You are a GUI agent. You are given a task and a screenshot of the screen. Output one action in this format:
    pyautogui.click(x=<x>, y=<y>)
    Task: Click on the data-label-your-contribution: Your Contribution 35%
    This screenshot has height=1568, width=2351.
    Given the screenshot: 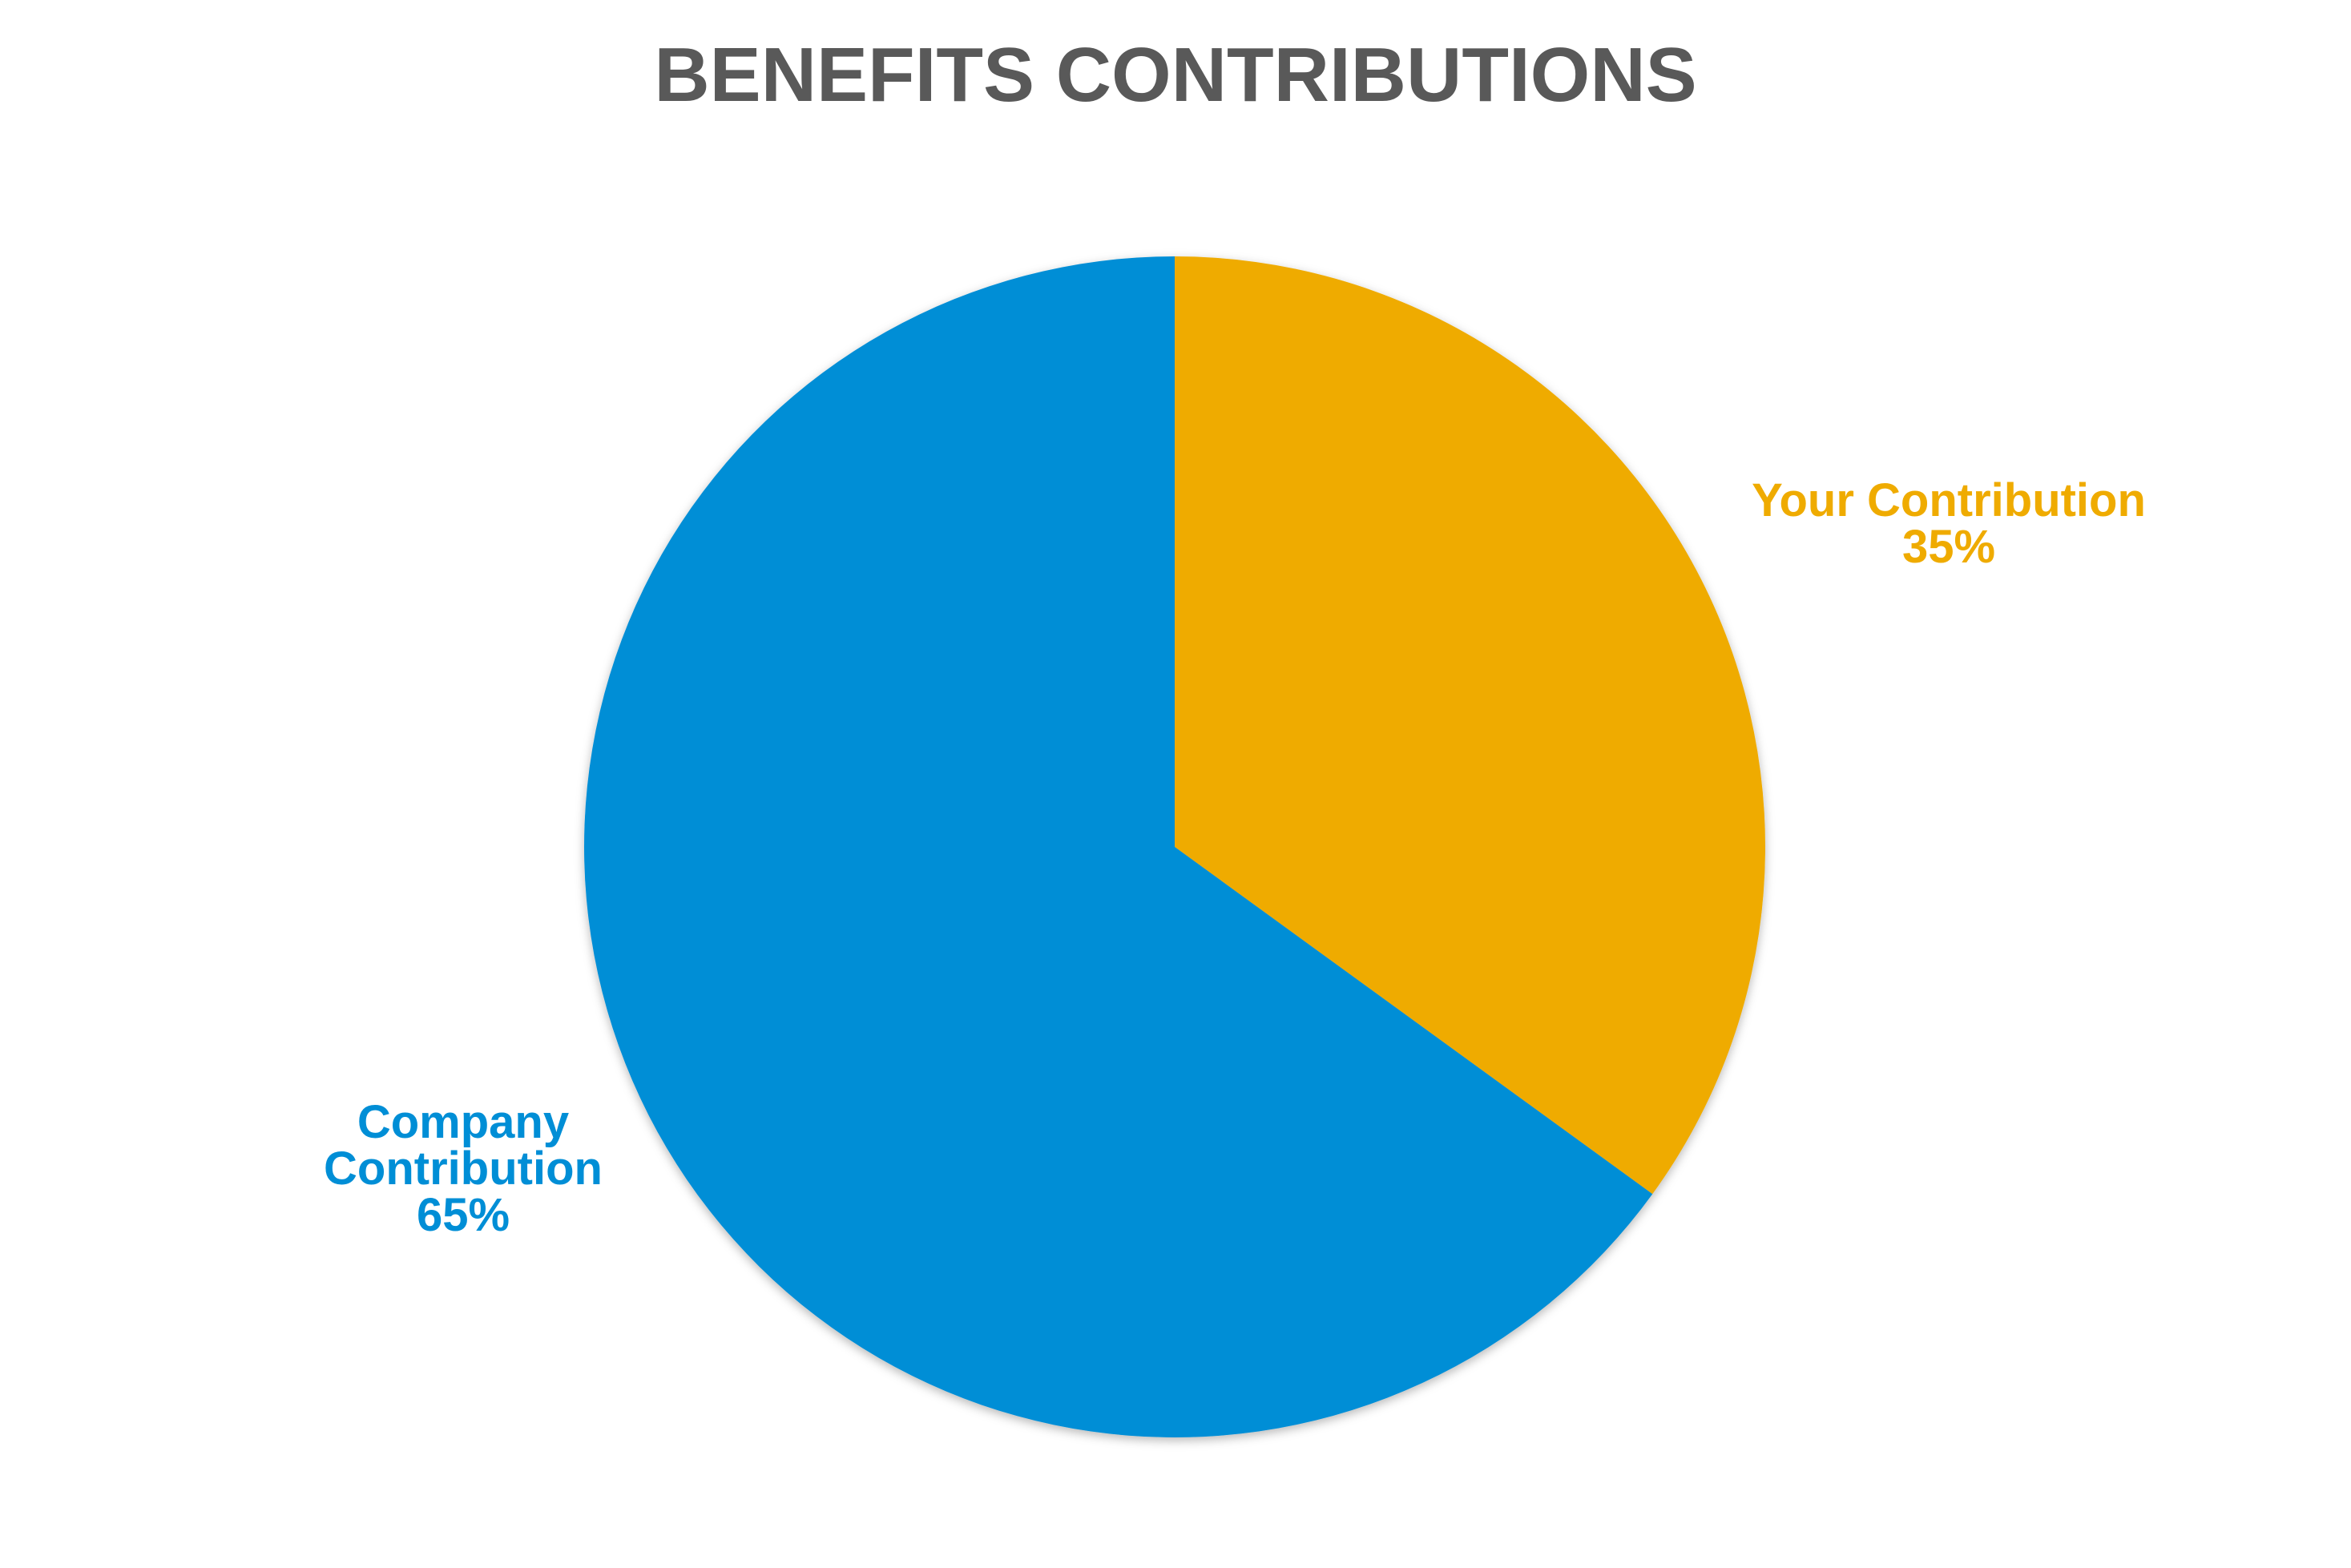 What is the action you would take?
    pyautogui.click(x=1949, y=523)
    